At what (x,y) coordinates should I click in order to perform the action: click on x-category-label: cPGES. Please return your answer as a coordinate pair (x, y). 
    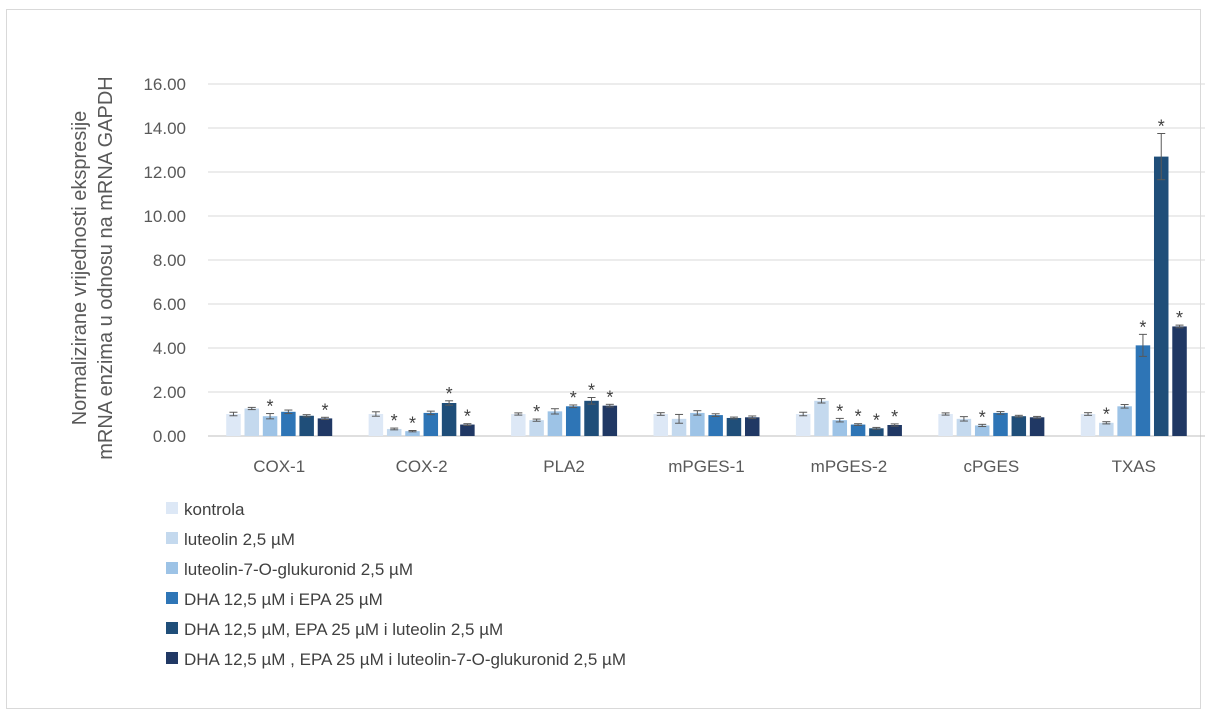
    Looking at the image, I should click on (991, 466).